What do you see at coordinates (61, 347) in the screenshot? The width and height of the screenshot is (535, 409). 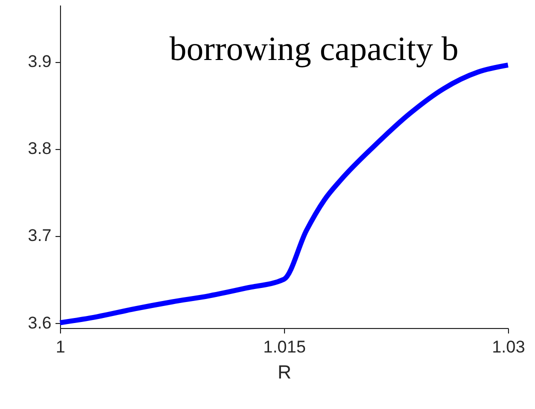 I see `x-tick-label: 1` at bounding box center [61, 347].